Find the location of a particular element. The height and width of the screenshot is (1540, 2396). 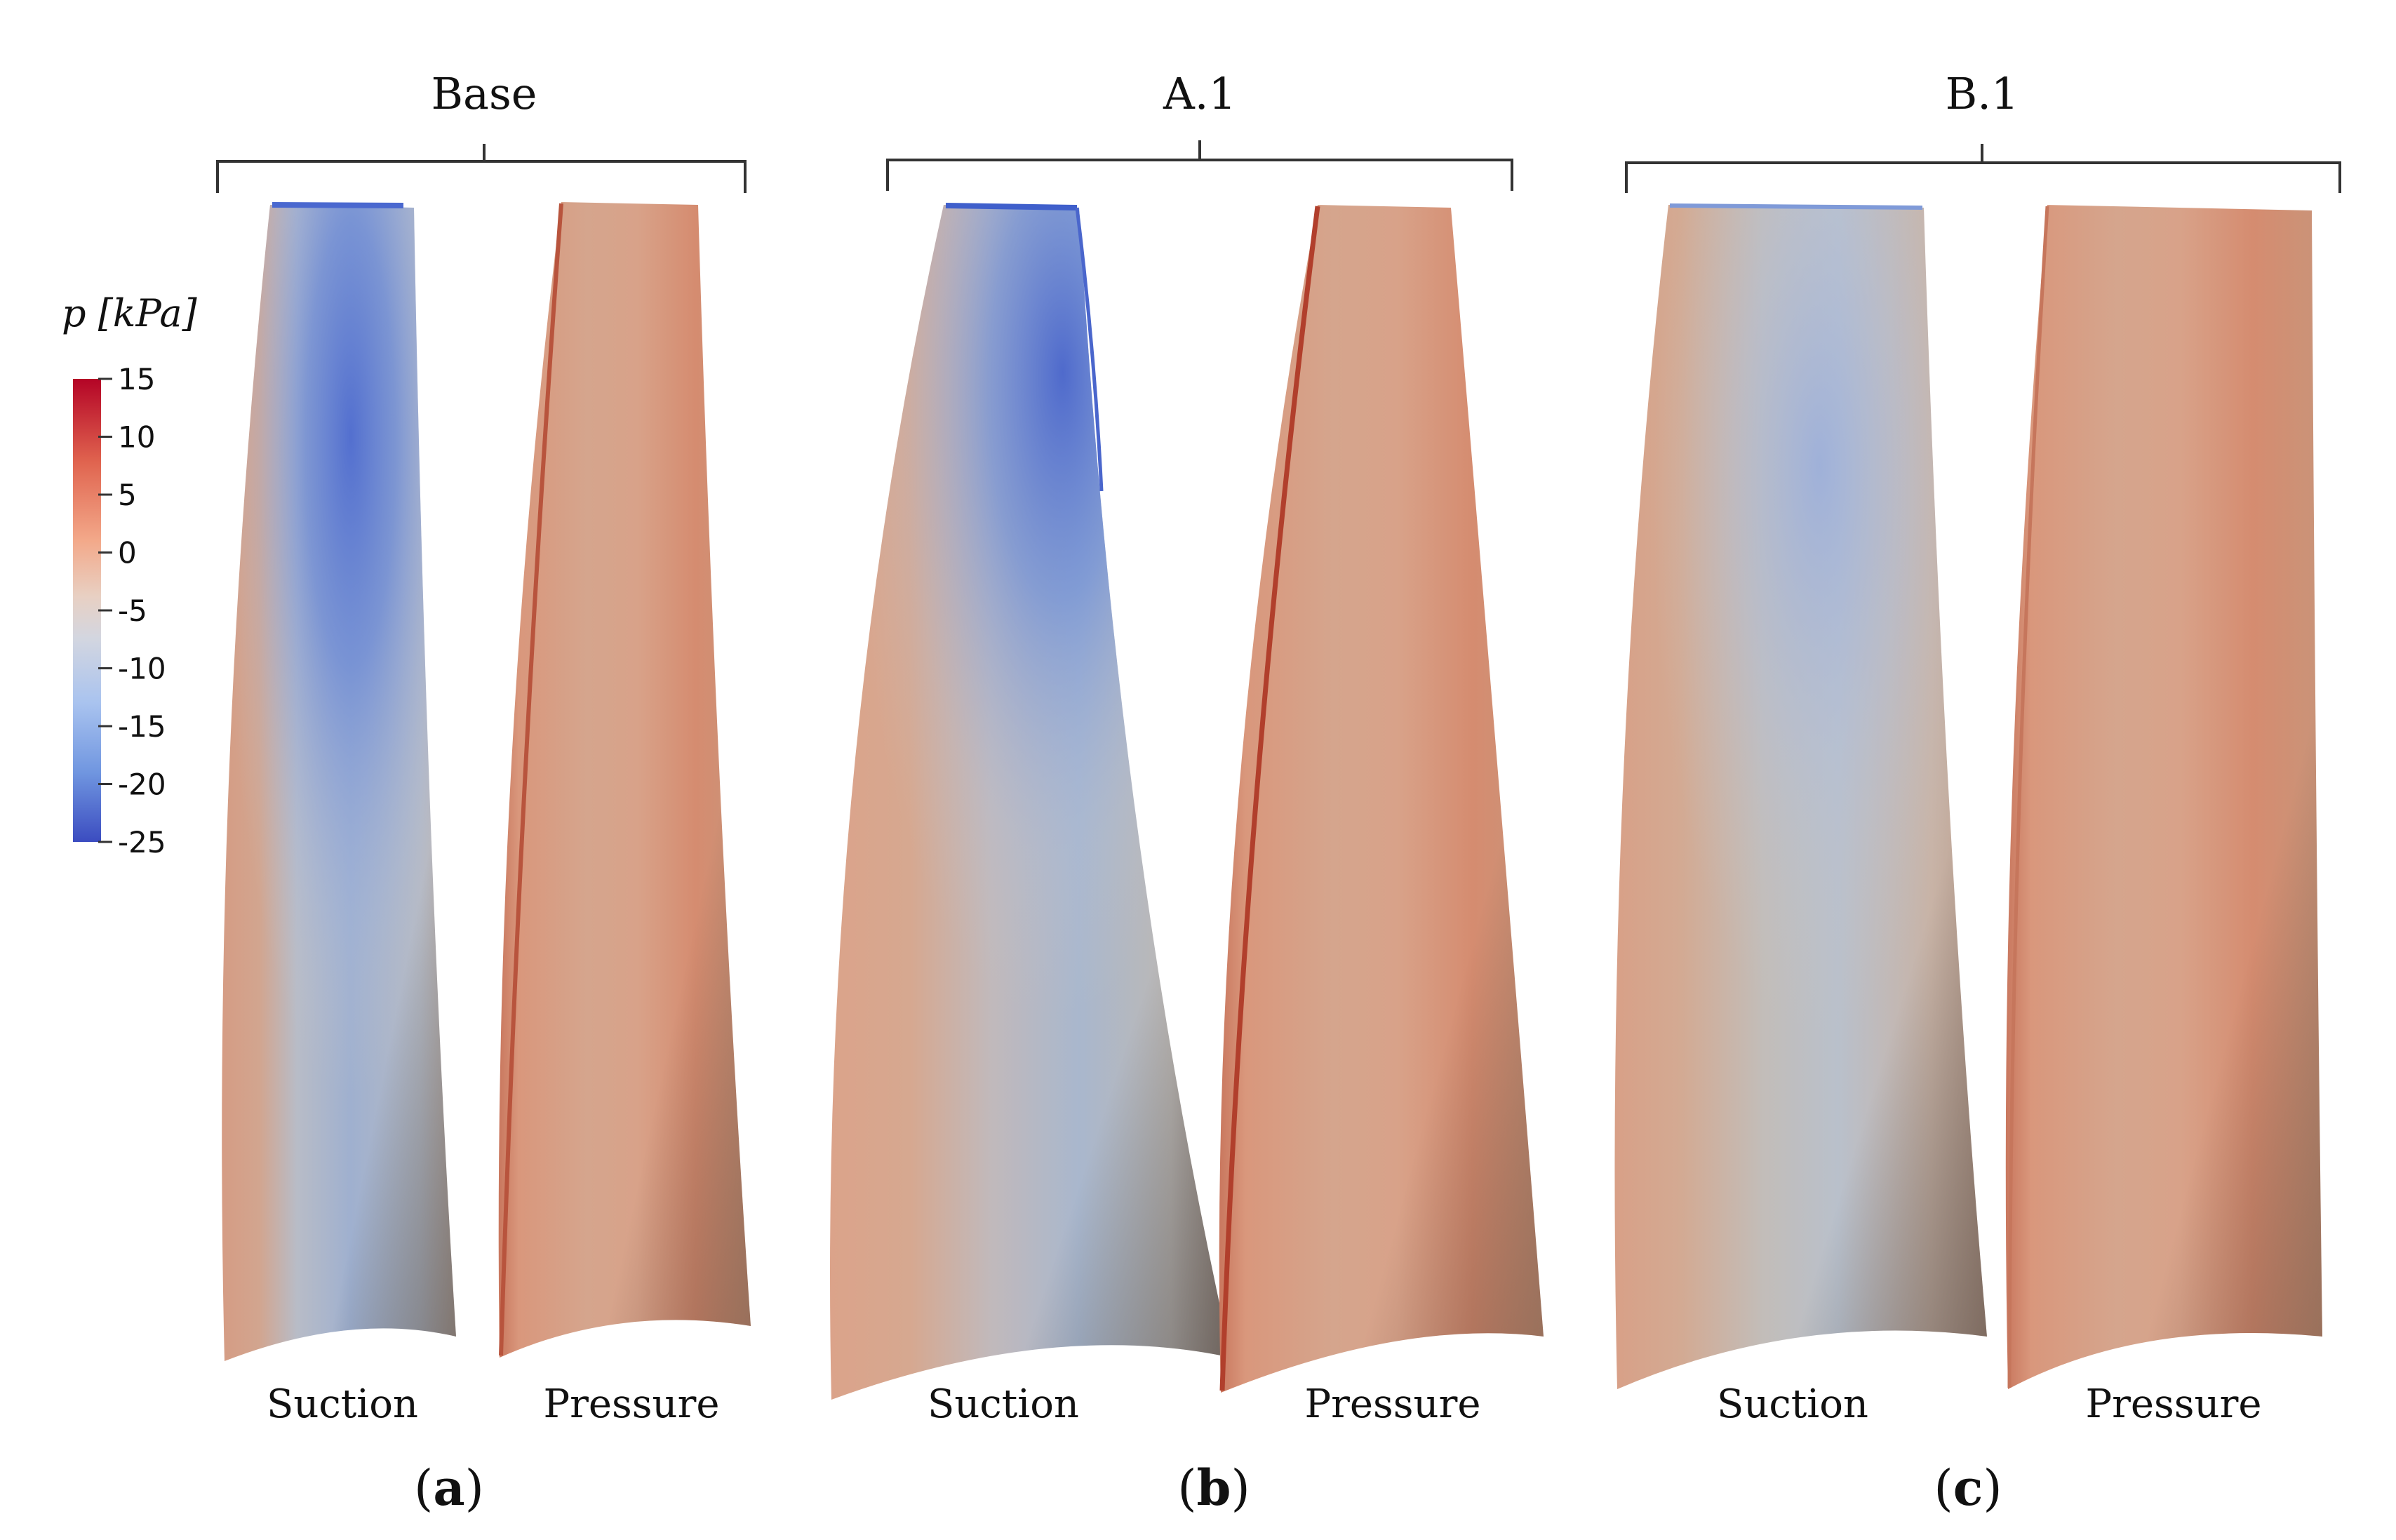

label-suction-b: Suction is located at coordinates (1003, 1404).